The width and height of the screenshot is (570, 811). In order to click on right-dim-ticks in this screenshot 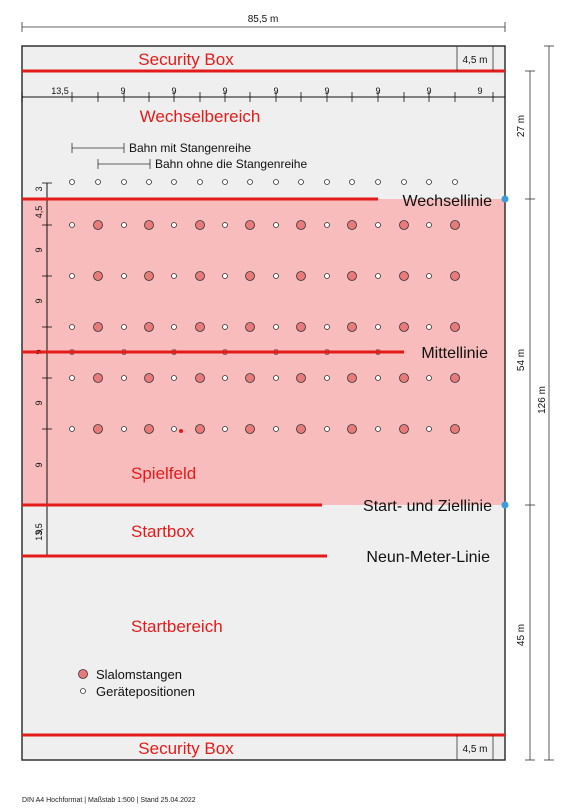, I will do `click(539, 403)`.